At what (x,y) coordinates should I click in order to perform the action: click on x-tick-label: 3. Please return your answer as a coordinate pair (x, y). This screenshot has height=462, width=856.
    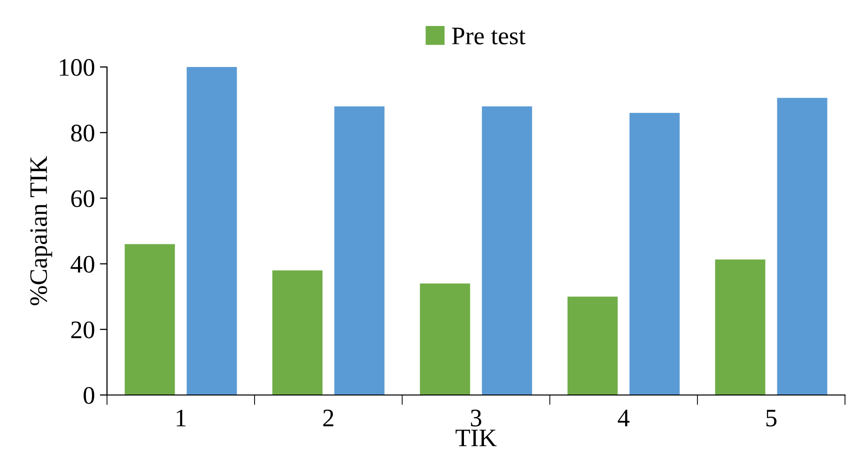
    Looking at the image, I should click on (476, 418).